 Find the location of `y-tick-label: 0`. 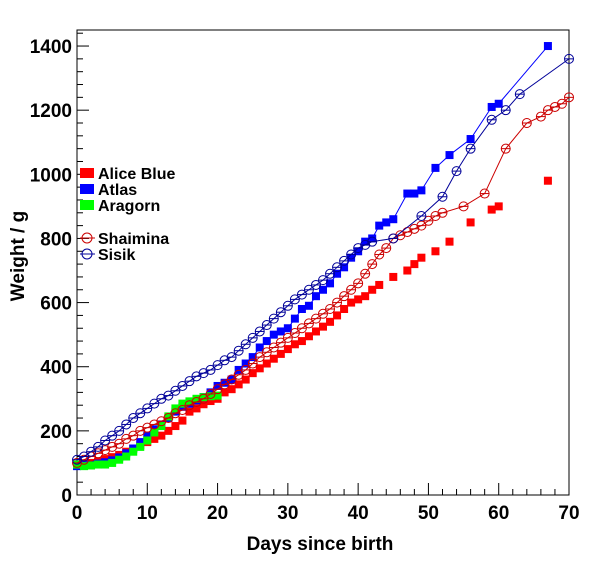

y-tick-label: 0 is located at coordinates (66, 496).